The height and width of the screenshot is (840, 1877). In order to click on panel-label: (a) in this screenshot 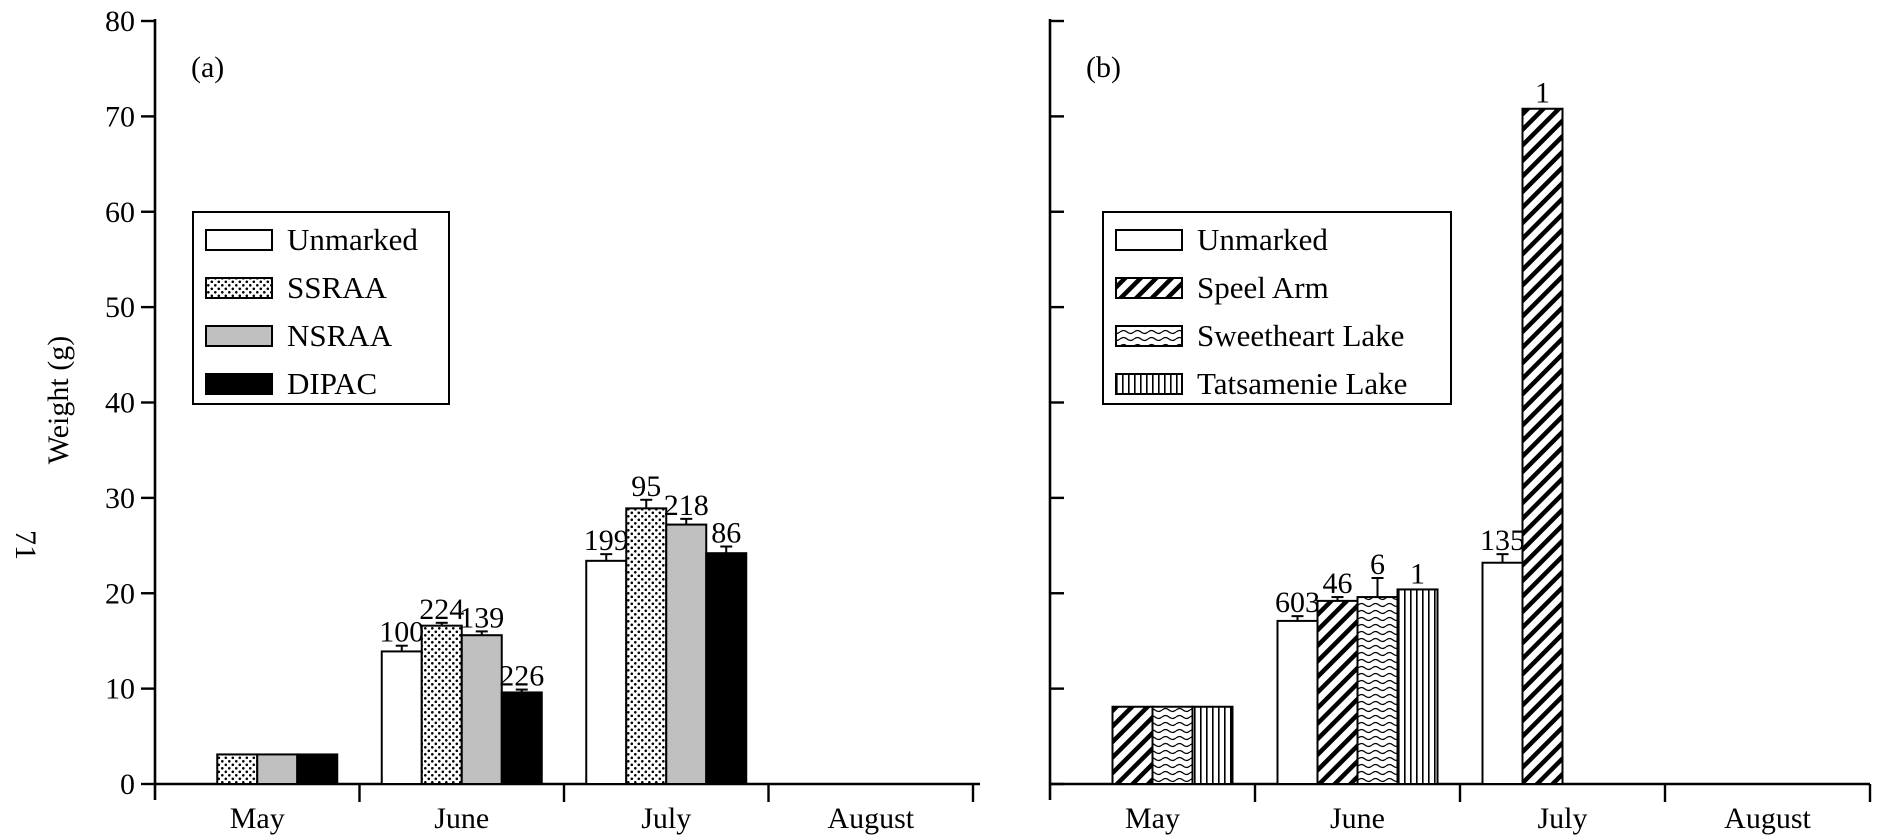, I will do `click(207, 67)`.